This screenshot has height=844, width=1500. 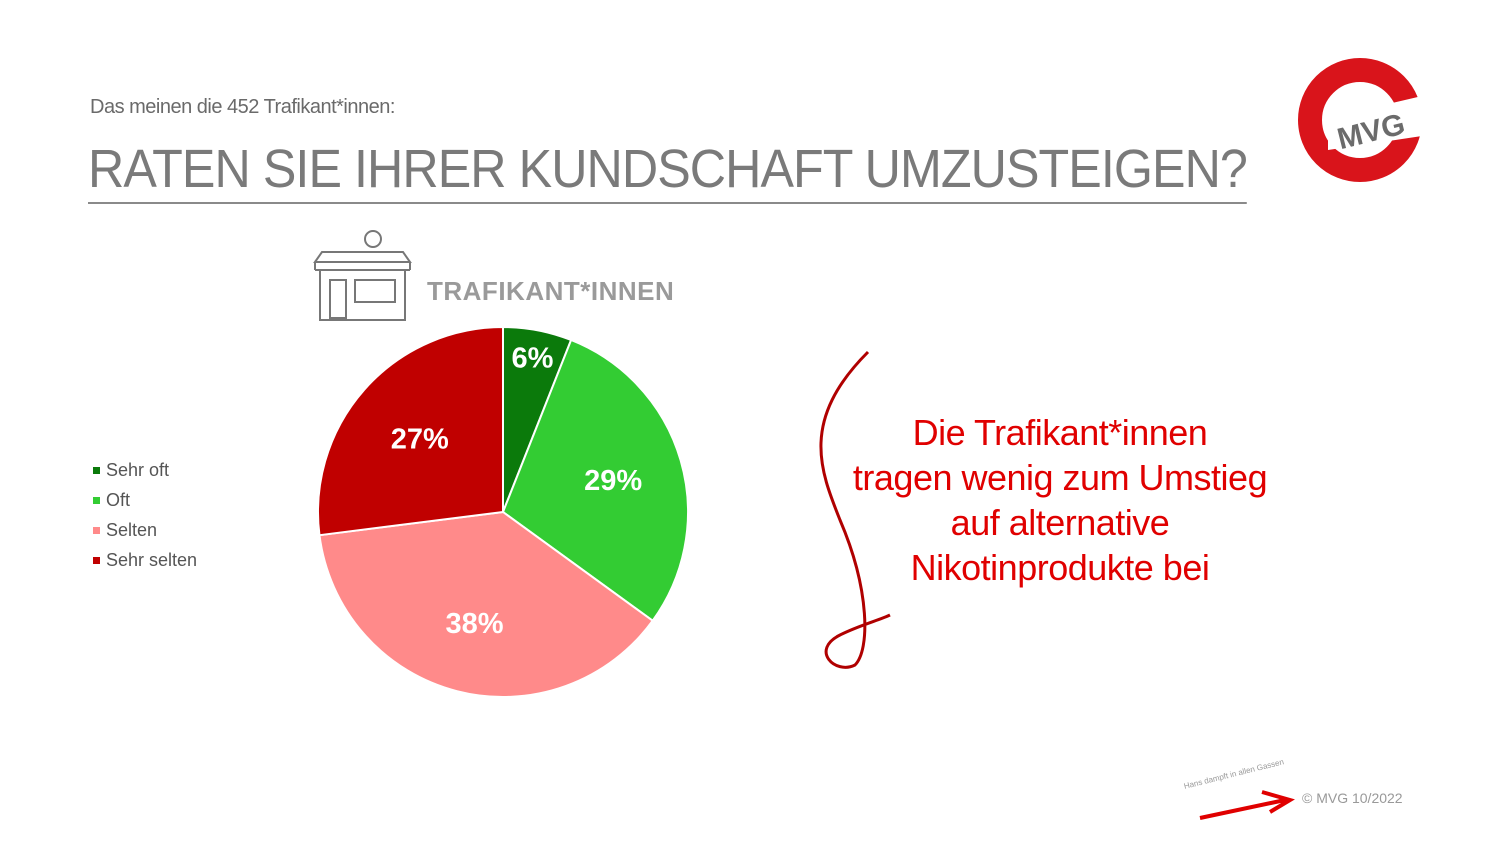 I want to click on data-label: 29%, so click(x=613, y=481).